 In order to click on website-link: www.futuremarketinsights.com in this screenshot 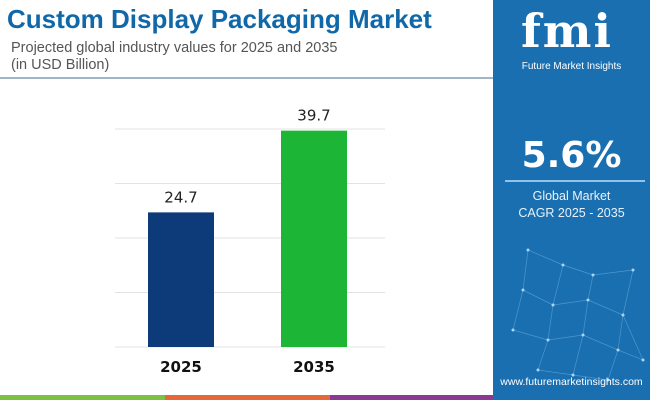, I will do `click(571, 382)`.